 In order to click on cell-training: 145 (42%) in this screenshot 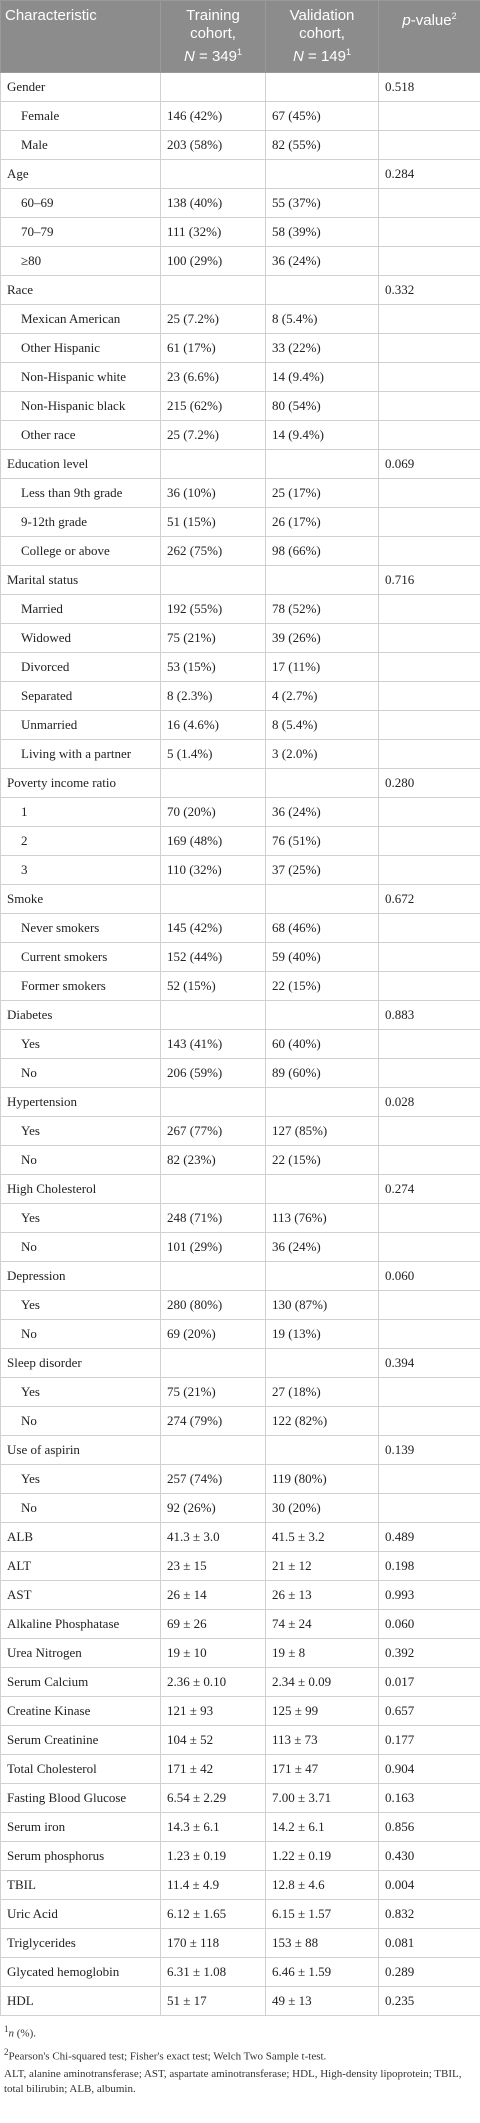, I will do `click(213, 928)`.